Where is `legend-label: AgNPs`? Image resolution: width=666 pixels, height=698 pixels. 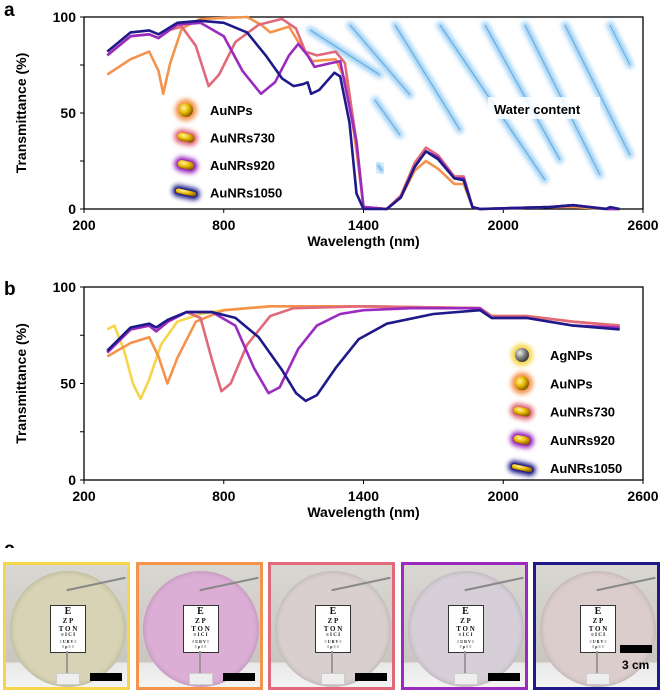 legend-label: AgNPs is located at coordinates (571, 355).